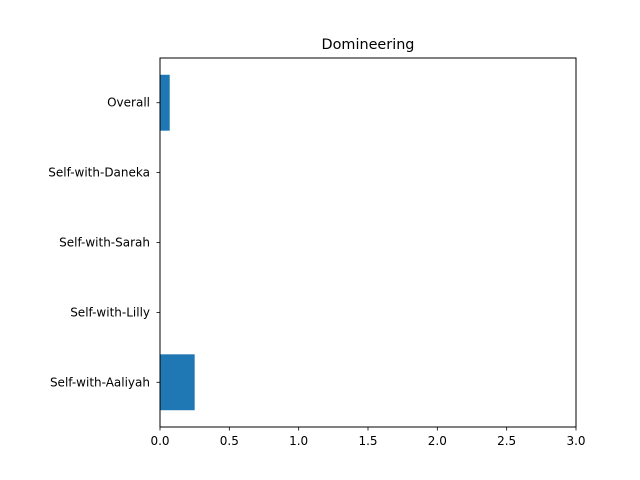 The image size is (640, 480). What do you see at coordinates (506, 441) in the screenshot?
I see `x-tick-label: 2.5` at bounding box center [506, 441].